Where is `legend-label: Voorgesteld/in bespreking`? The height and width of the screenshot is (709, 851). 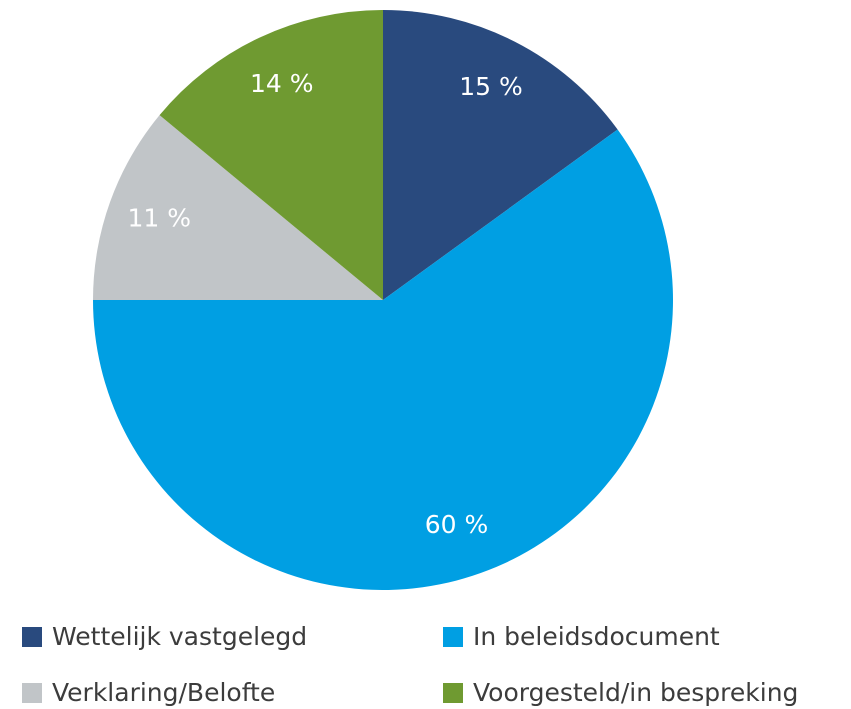
legend-label: Voorgesteld/in bespreking is located at coordinates (635, 692).